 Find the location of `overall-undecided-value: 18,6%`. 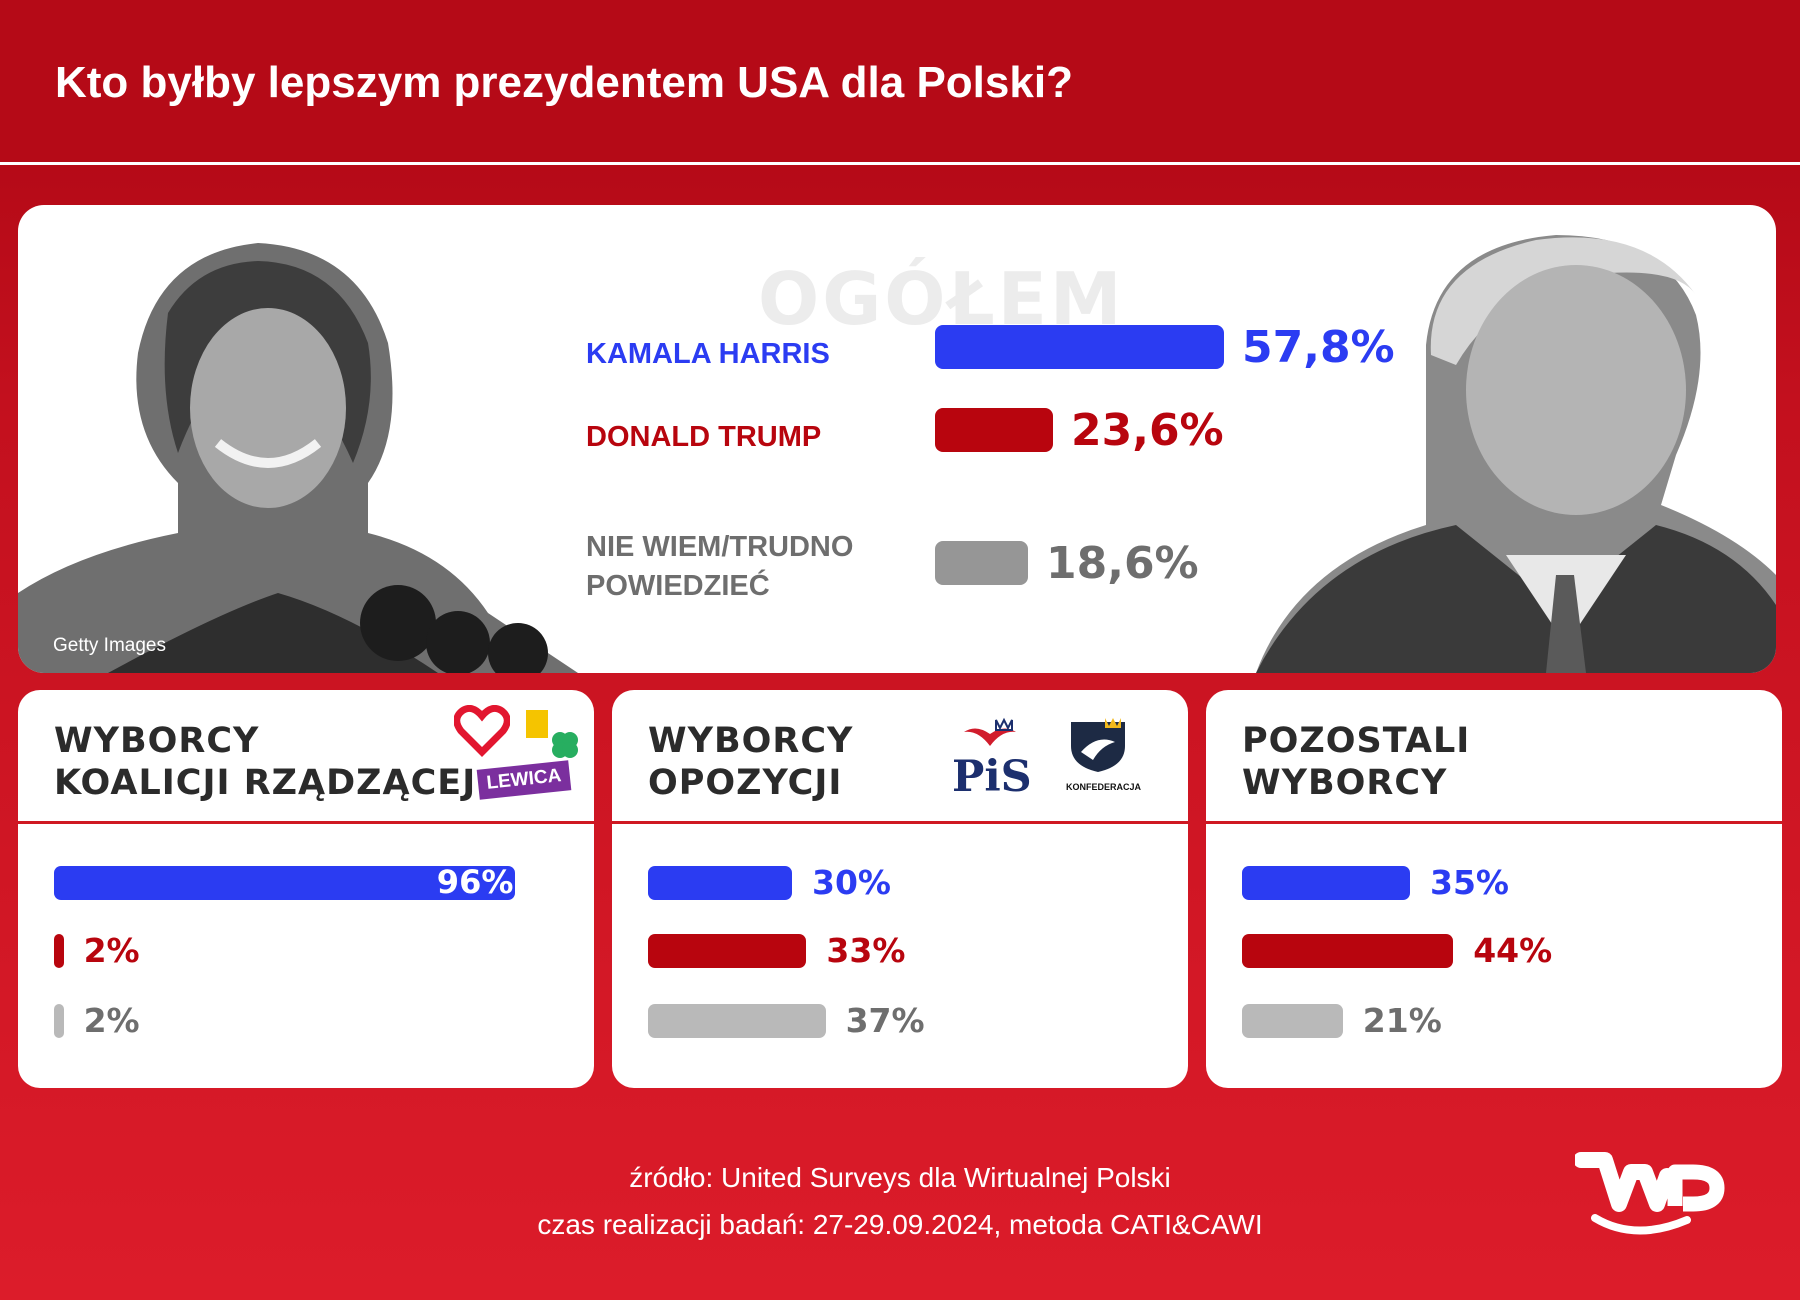

overall-undecided-value: 18,6% is located at coordinates (1122, 563).